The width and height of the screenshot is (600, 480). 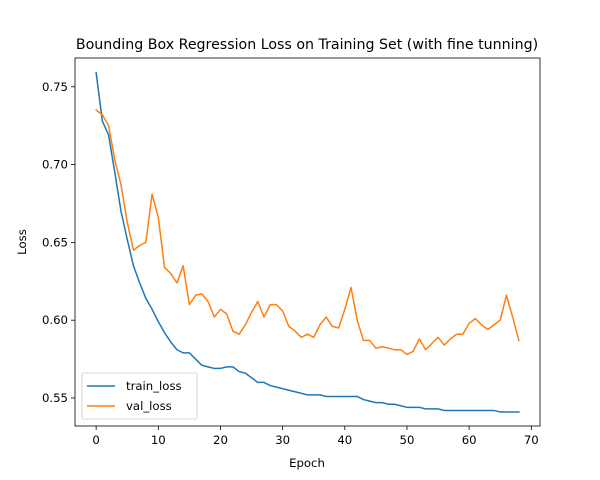 I want to click on y-axis: 0.55 0.60 0.65 0.70 0.75, so click(x=58, y=242).